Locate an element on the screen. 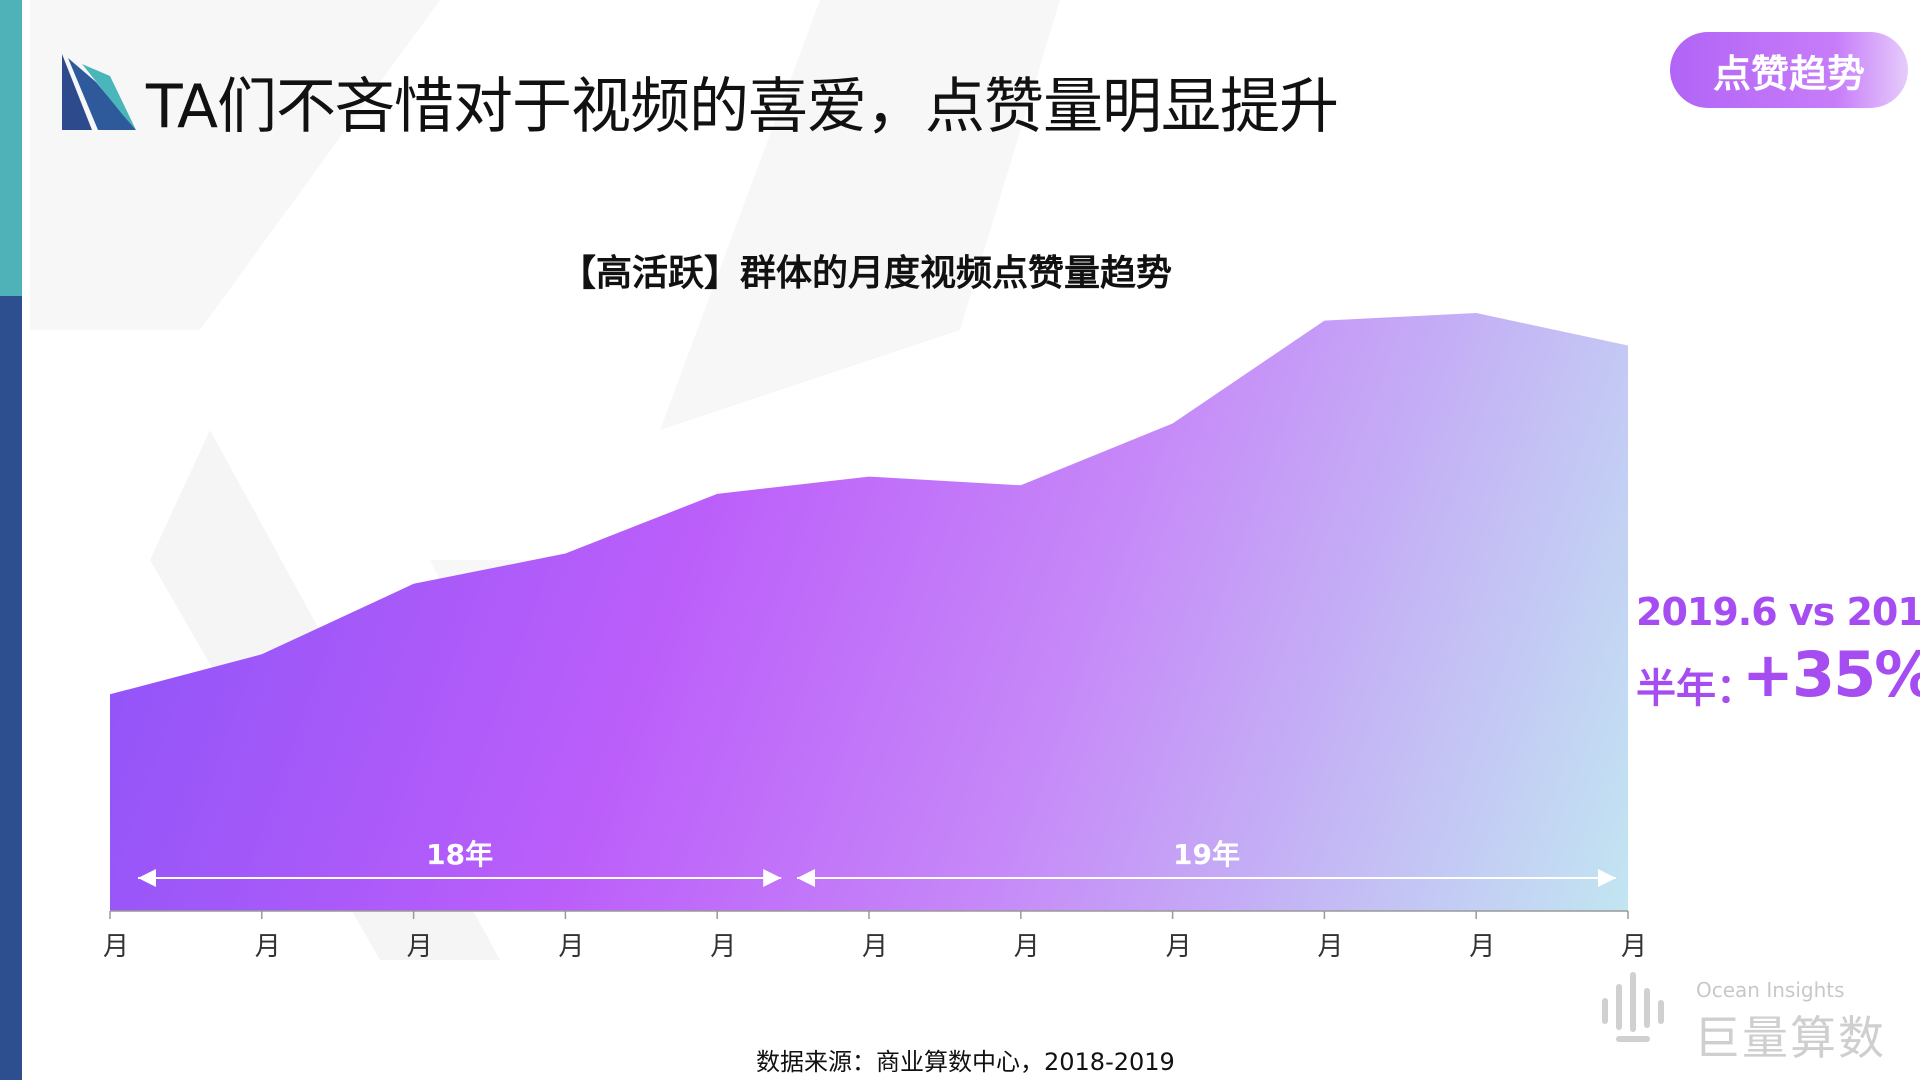 The width and height of the screenshot is (1920, 1080). brand-name-cn: 巨量算数 is located at coordinates (1790, 1038).